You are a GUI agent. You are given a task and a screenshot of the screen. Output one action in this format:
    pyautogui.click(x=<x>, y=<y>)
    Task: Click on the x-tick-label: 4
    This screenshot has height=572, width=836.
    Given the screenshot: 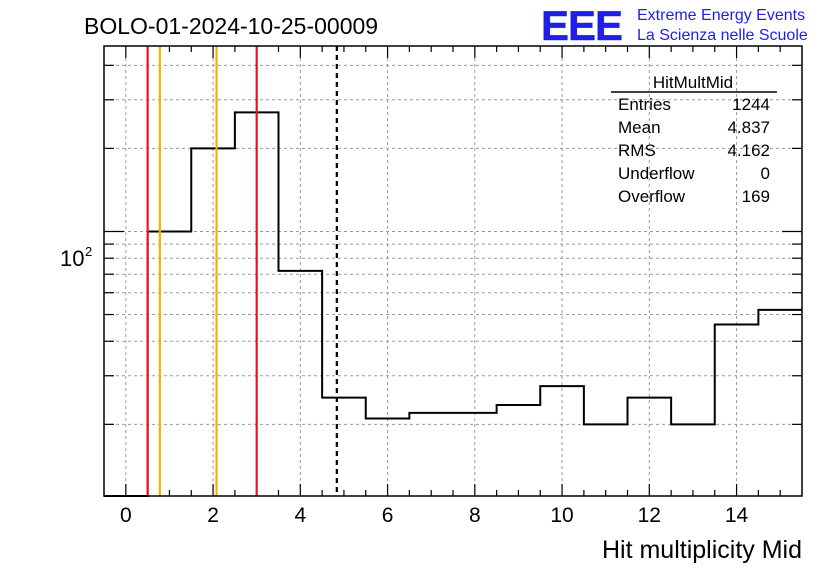 What is the action you would take?
    pyautogui.click(x=300, y=515)
    